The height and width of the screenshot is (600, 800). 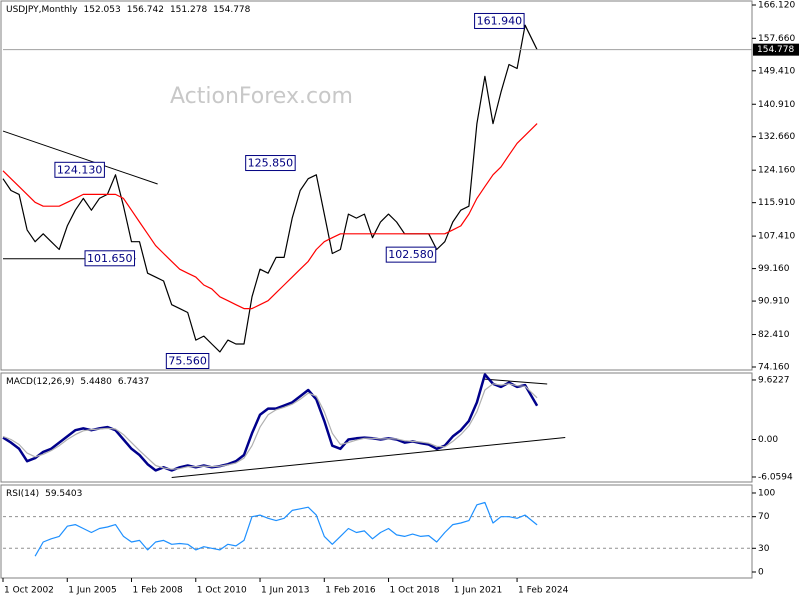 I want to click on last-price-label: 154.778, so click(x=775, y=50).